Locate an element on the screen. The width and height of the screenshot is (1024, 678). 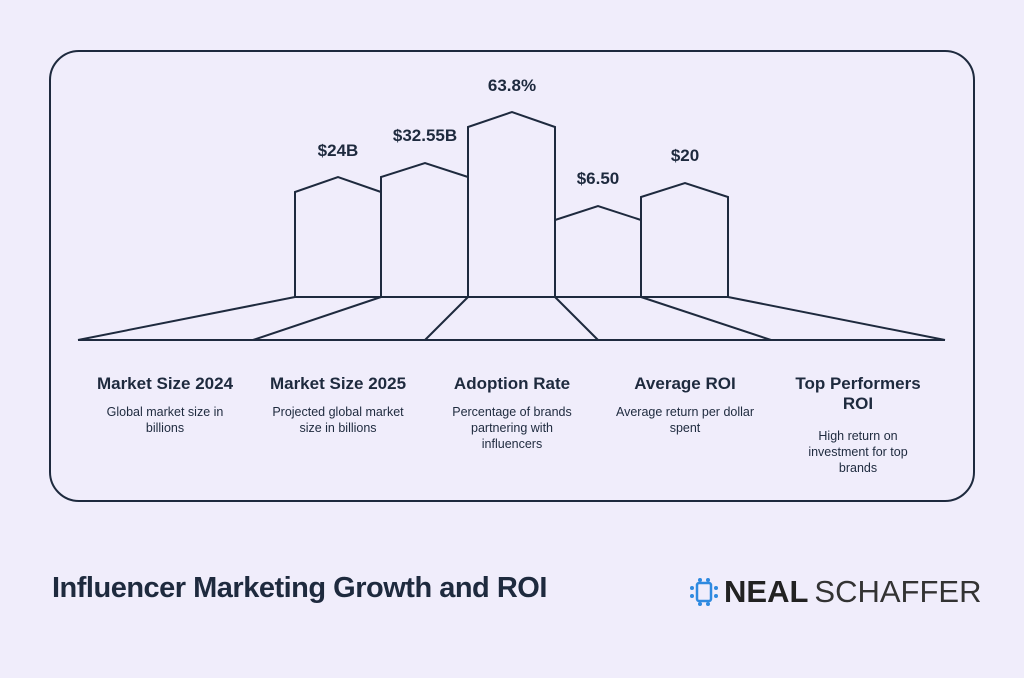
item-title: Market Size 2025 is located at coordinates (338, 383).